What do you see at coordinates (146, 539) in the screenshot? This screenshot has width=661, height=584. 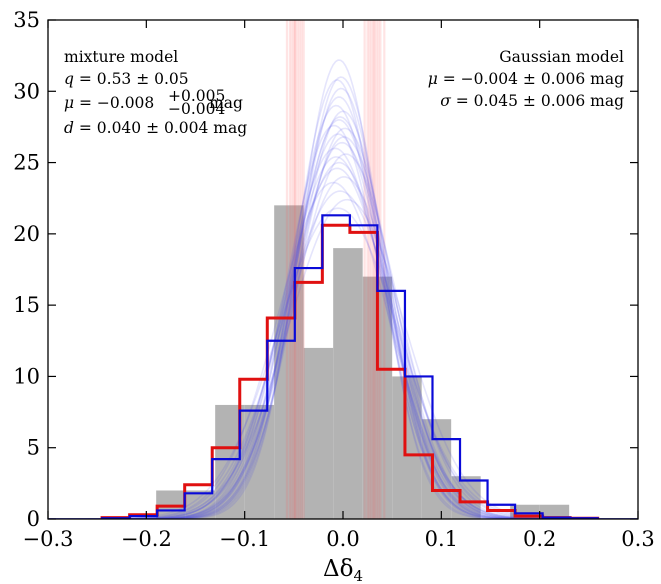 I see `x-tick-label: −0.2` at bounding box center [146, 539].